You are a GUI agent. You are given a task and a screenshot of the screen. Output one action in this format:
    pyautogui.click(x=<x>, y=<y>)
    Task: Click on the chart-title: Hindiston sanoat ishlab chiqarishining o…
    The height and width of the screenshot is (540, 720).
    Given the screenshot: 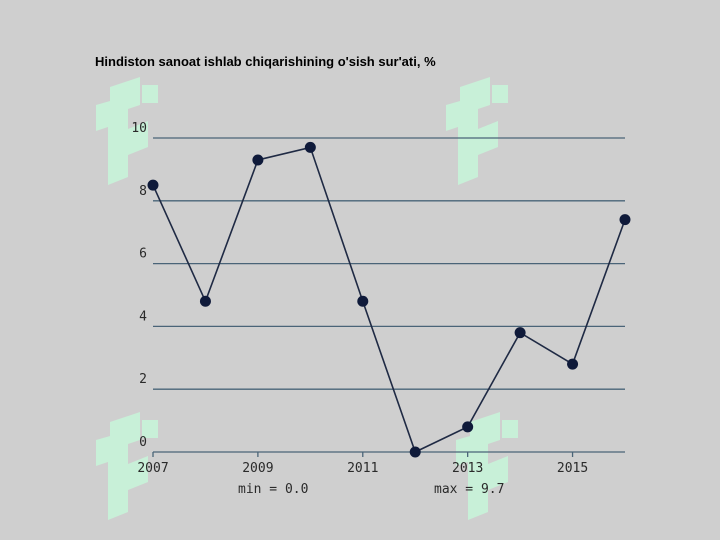 What is the action you would take?
    pyautogui.click(x=265, y=61)
    